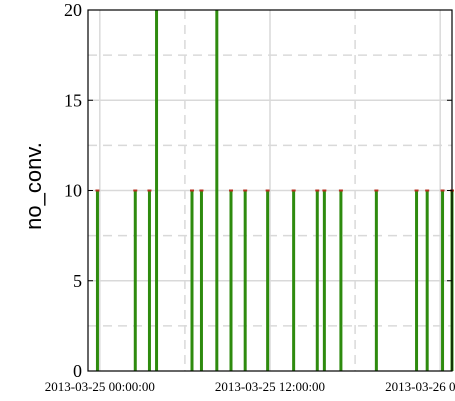 The image size is (455, 401). Describe the element at coordinates (77, 371) in the screenshot. I see `y-tick-label: 0` at that location.